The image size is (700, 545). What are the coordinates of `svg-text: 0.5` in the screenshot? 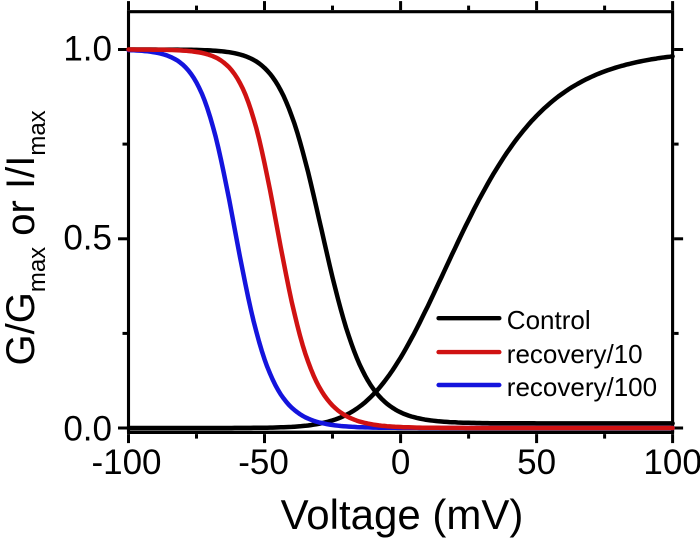 It's located at (87, 238).